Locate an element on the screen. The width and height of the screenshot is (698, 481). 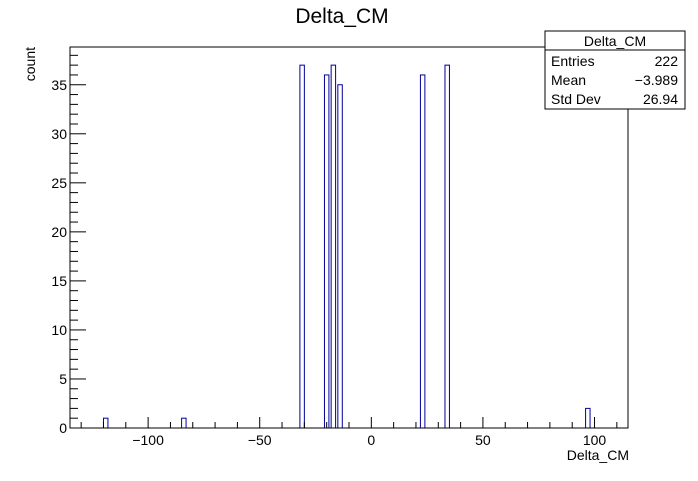
y-tick-label: 25 is located at coordinates (59, 183).